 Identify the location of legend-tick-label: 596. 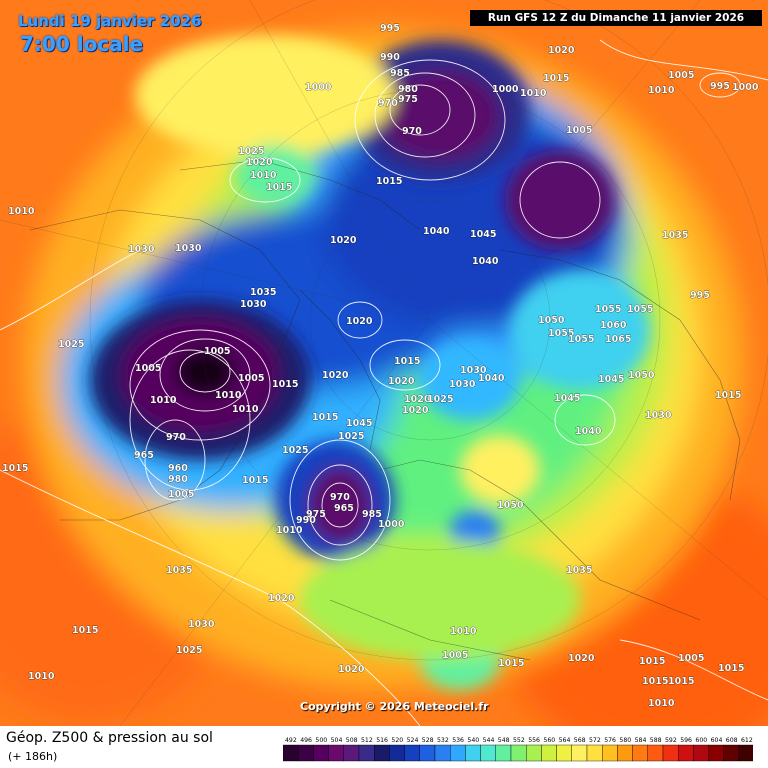
(686, 740).